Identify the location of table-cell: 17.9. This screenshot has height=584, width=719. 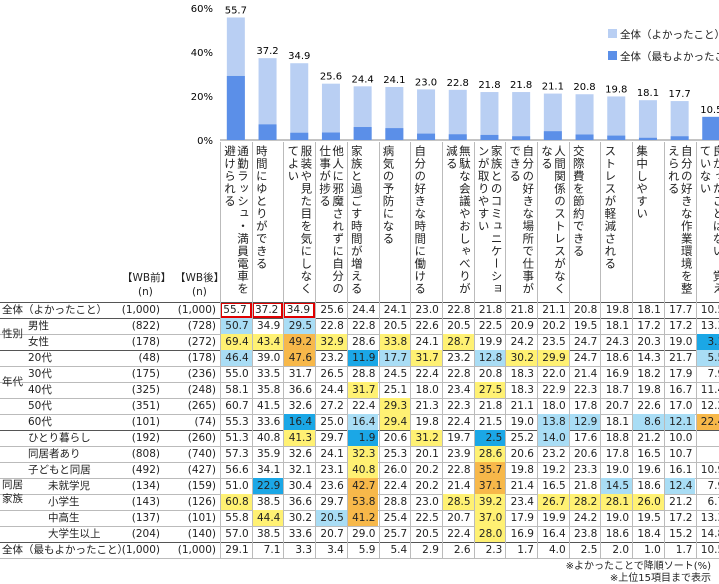
(680, 374).